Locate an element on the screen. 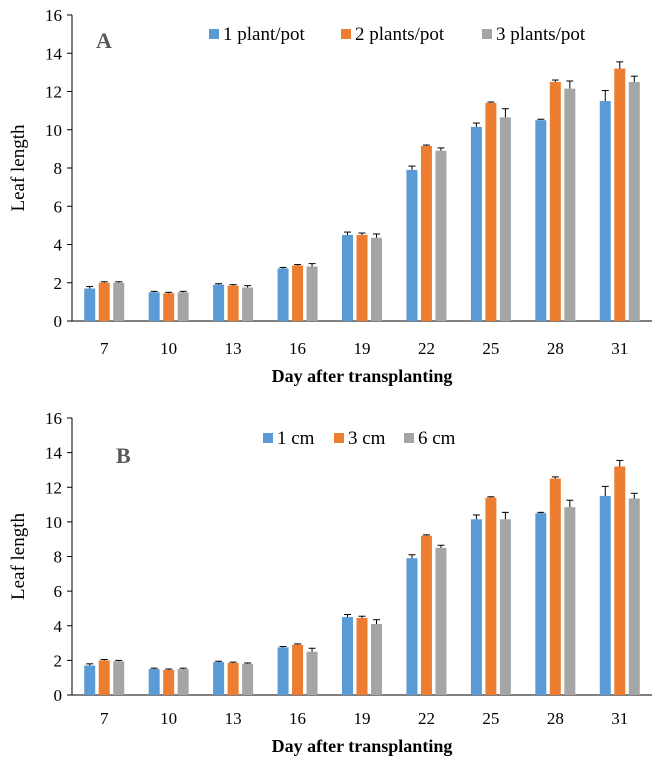 Image resolution: width=661 pixels, height=760 pixels. panel-label: B is located at coordinates (123, 455).